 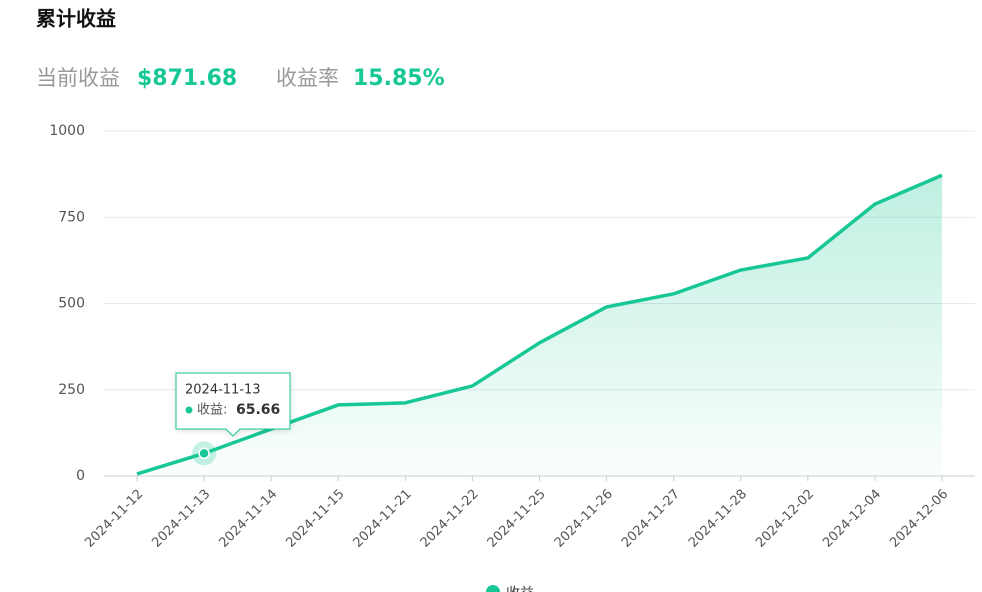 I want to click on tooltip-marker, so click(x=189, y=410).